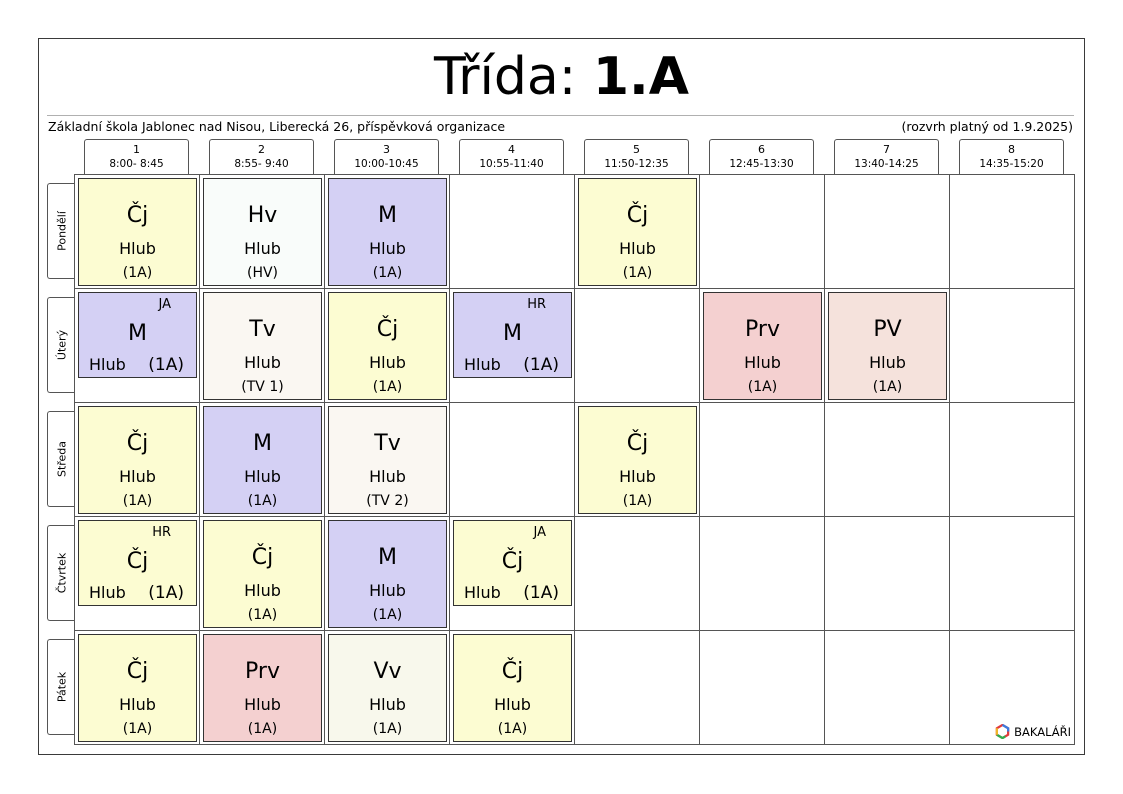 Image resolution: width=1123 pixels, height=794 pixels. What do you see at coordinates (262, 273) in the screenshot?
I see `lesson-group: (HV)` at bounding box center [262, 273].